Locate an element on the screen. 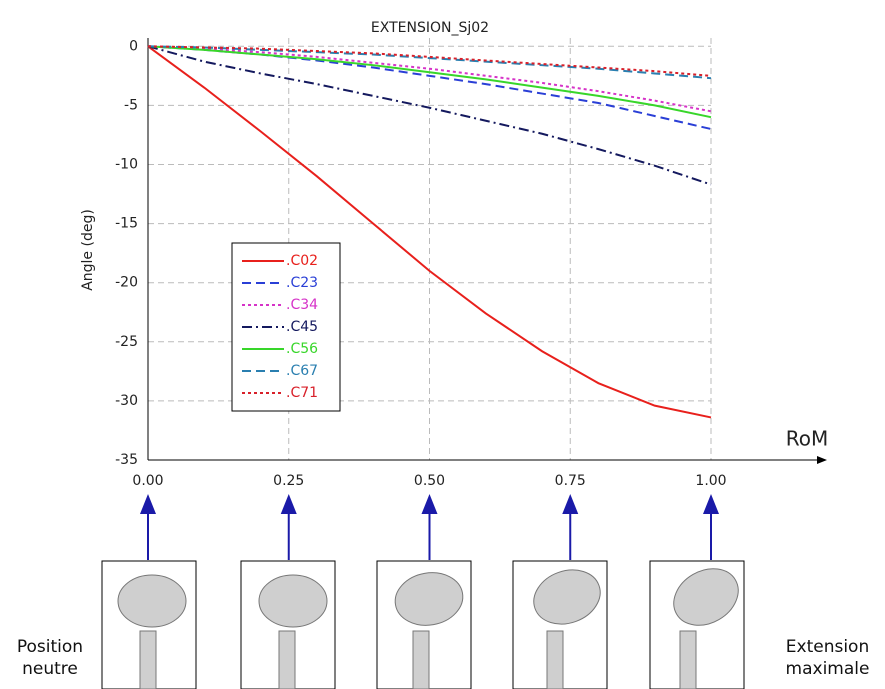 This screenshot has height=689, width=885. x-tick-label: 0.25 is located at coordinates (288, 481).